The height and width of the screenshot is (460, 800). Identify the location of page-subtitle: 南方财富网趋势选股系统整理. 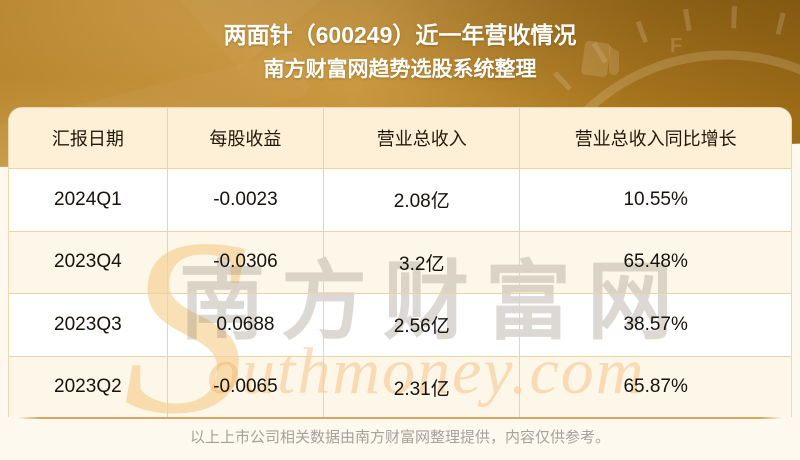
(400, 69).